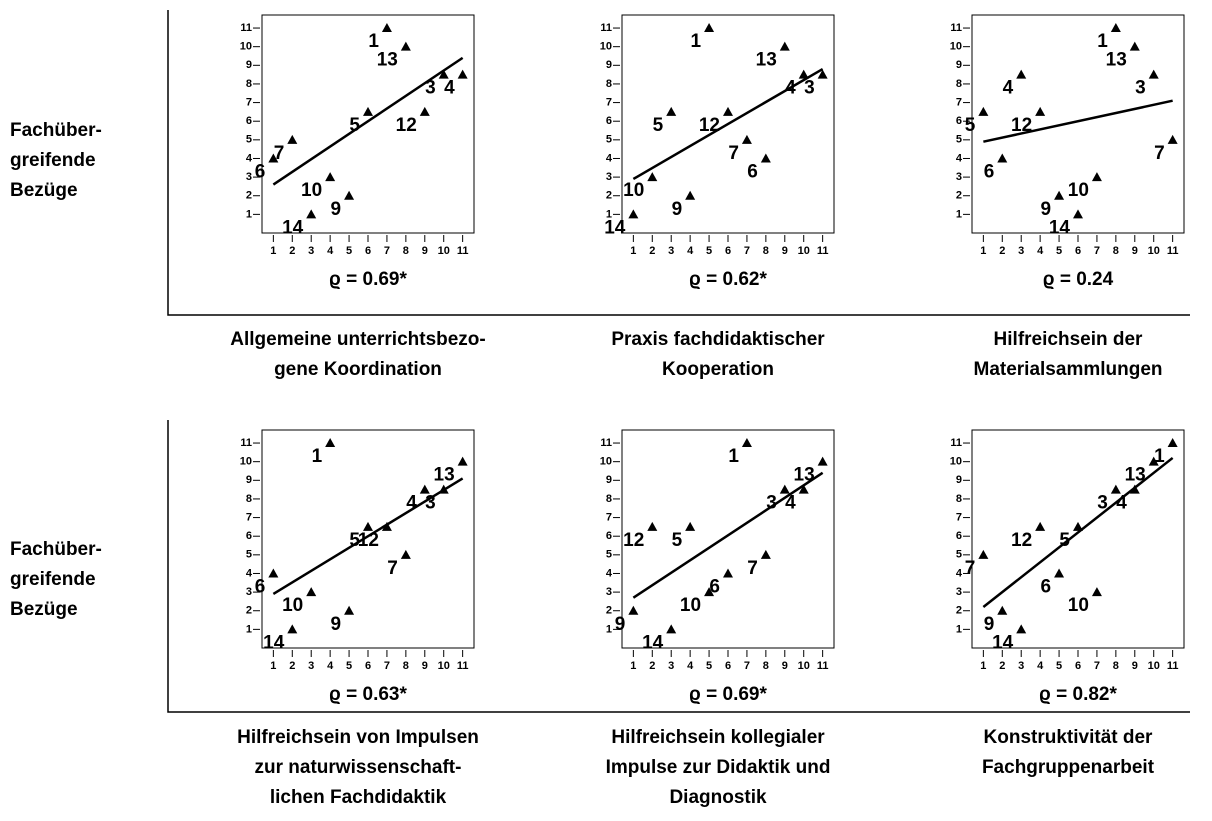 Image resolution: width=1212 pixels, height=821 pixels. What do you see at coordinates (260, 171) in the screenshot?
I see `point-label: 6` at bounding box center [260, 171].